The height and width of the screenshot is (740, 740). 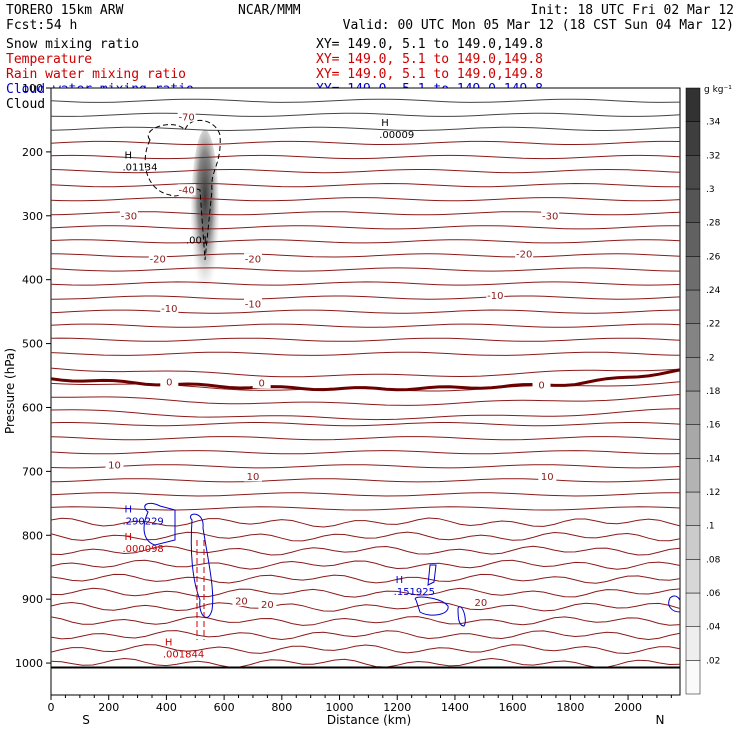 What do you see at coordinates (61, 25) in the screenshot?
I see `header-fcst-value: 54 h` at bounding box center [61, 25].